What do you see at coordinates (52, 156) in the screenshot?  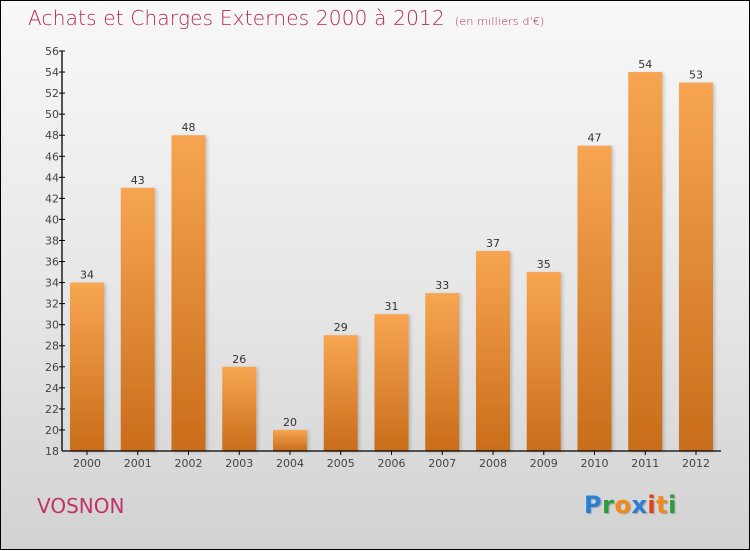 I see `y-tick-label: 46` at bounding box center [52, 156].